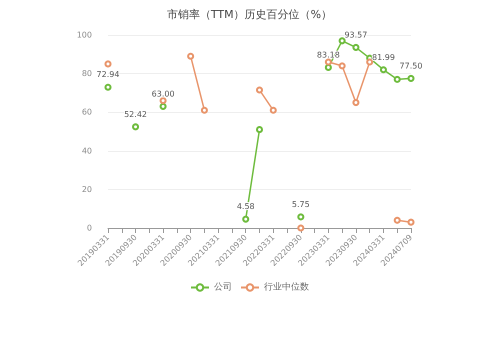 Image resolution: width=499 pixels, height=337 pixels. Describe the element at coordinates (163, 93) in the screenshot. I see `data-label: 63.00` at that location.